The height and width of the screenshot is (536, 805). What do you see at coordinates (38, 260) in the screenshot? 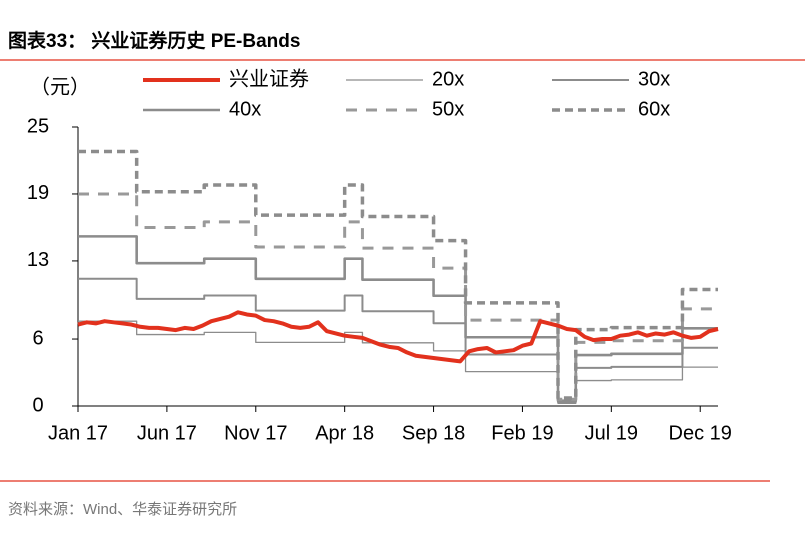
I see `y-tick-label: 13` at bounding box center [38, 260].